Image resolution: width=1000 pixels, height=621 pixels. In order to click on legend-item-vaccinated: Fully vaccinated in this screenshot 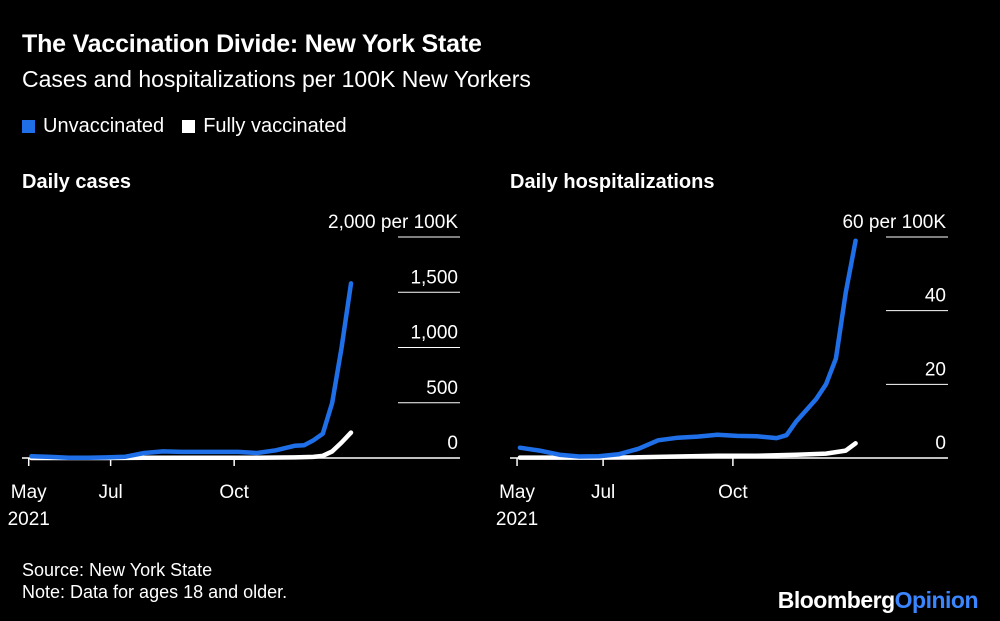, I will do `click(264, 126)`.